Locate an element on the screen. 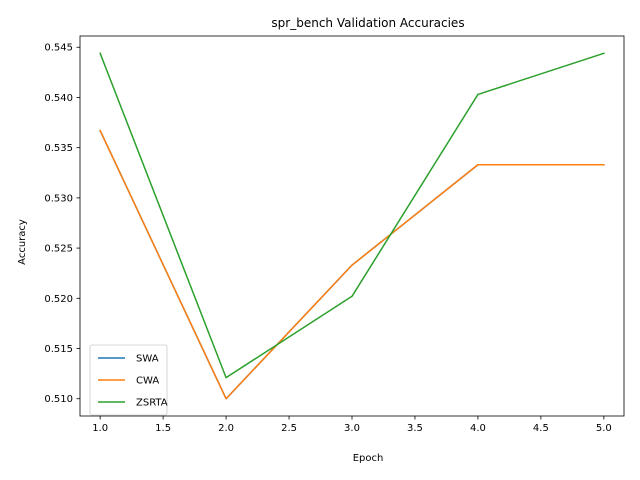  y-tick-label: 0.510 is located at coordinates (58, 399).